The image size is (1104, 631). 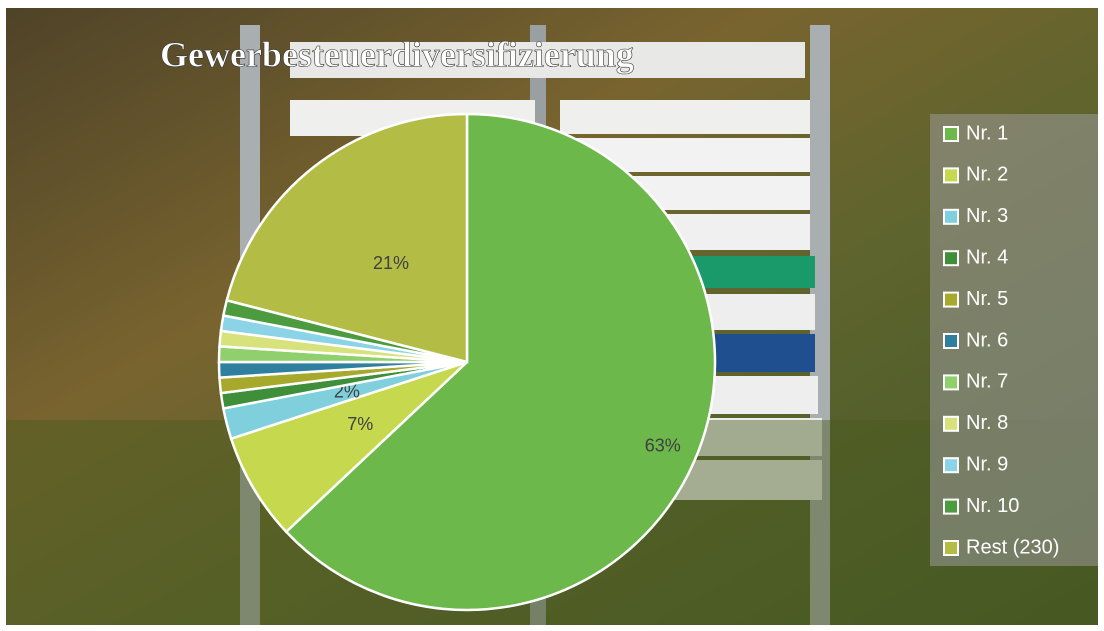 What do you see at coordinates (987, 175) in the screenshot?
I see `legend-label: Nr. 2` at bounding box center [987, 175].